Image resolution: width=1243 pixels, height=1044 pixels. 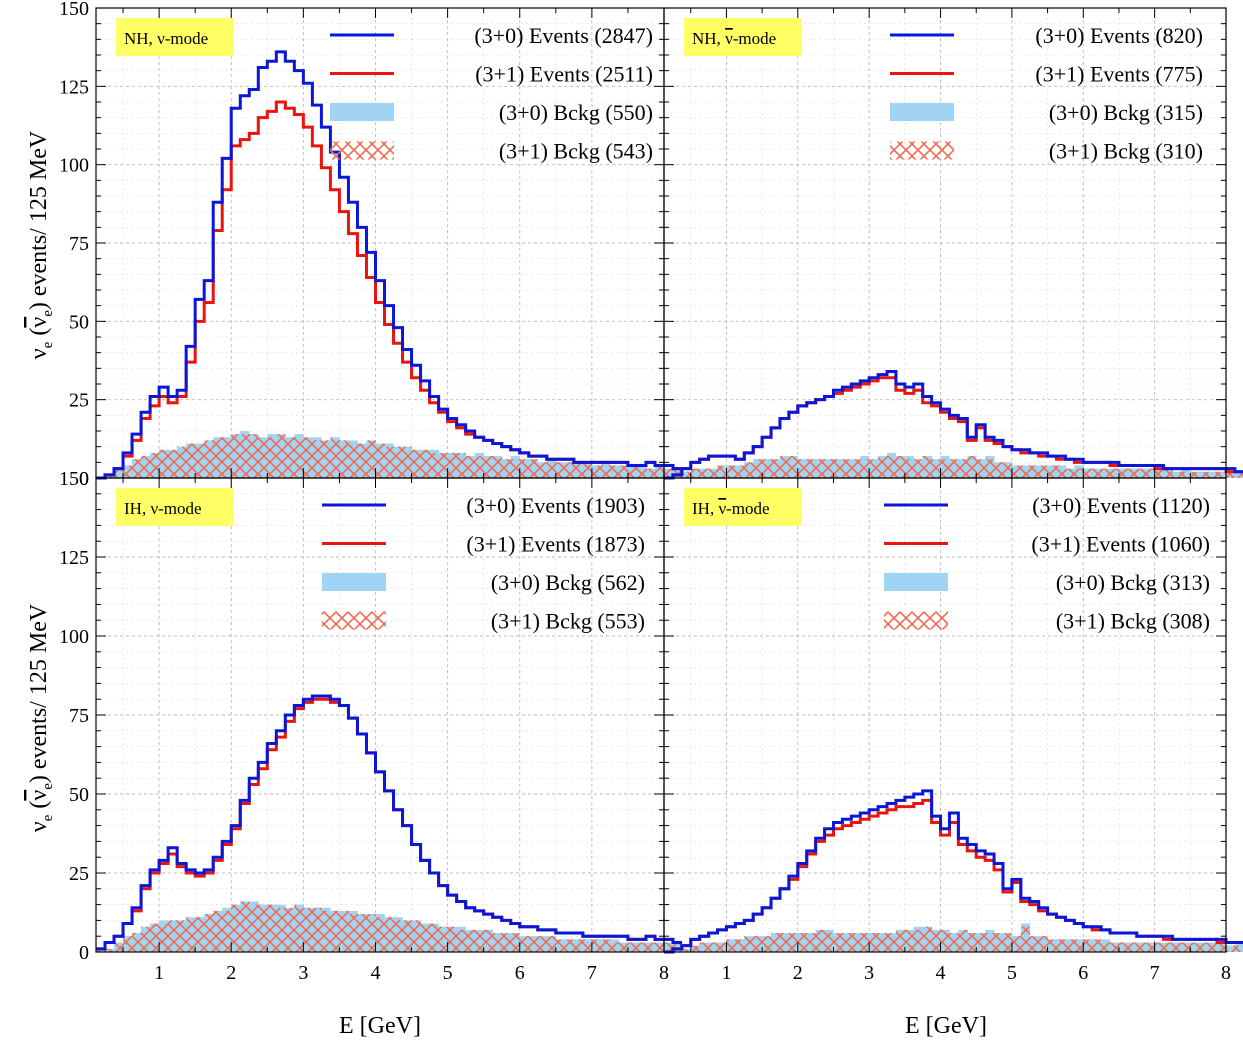 I want to click on panel-tag-text: IH, ν-mode, so click(x=731, y=508).